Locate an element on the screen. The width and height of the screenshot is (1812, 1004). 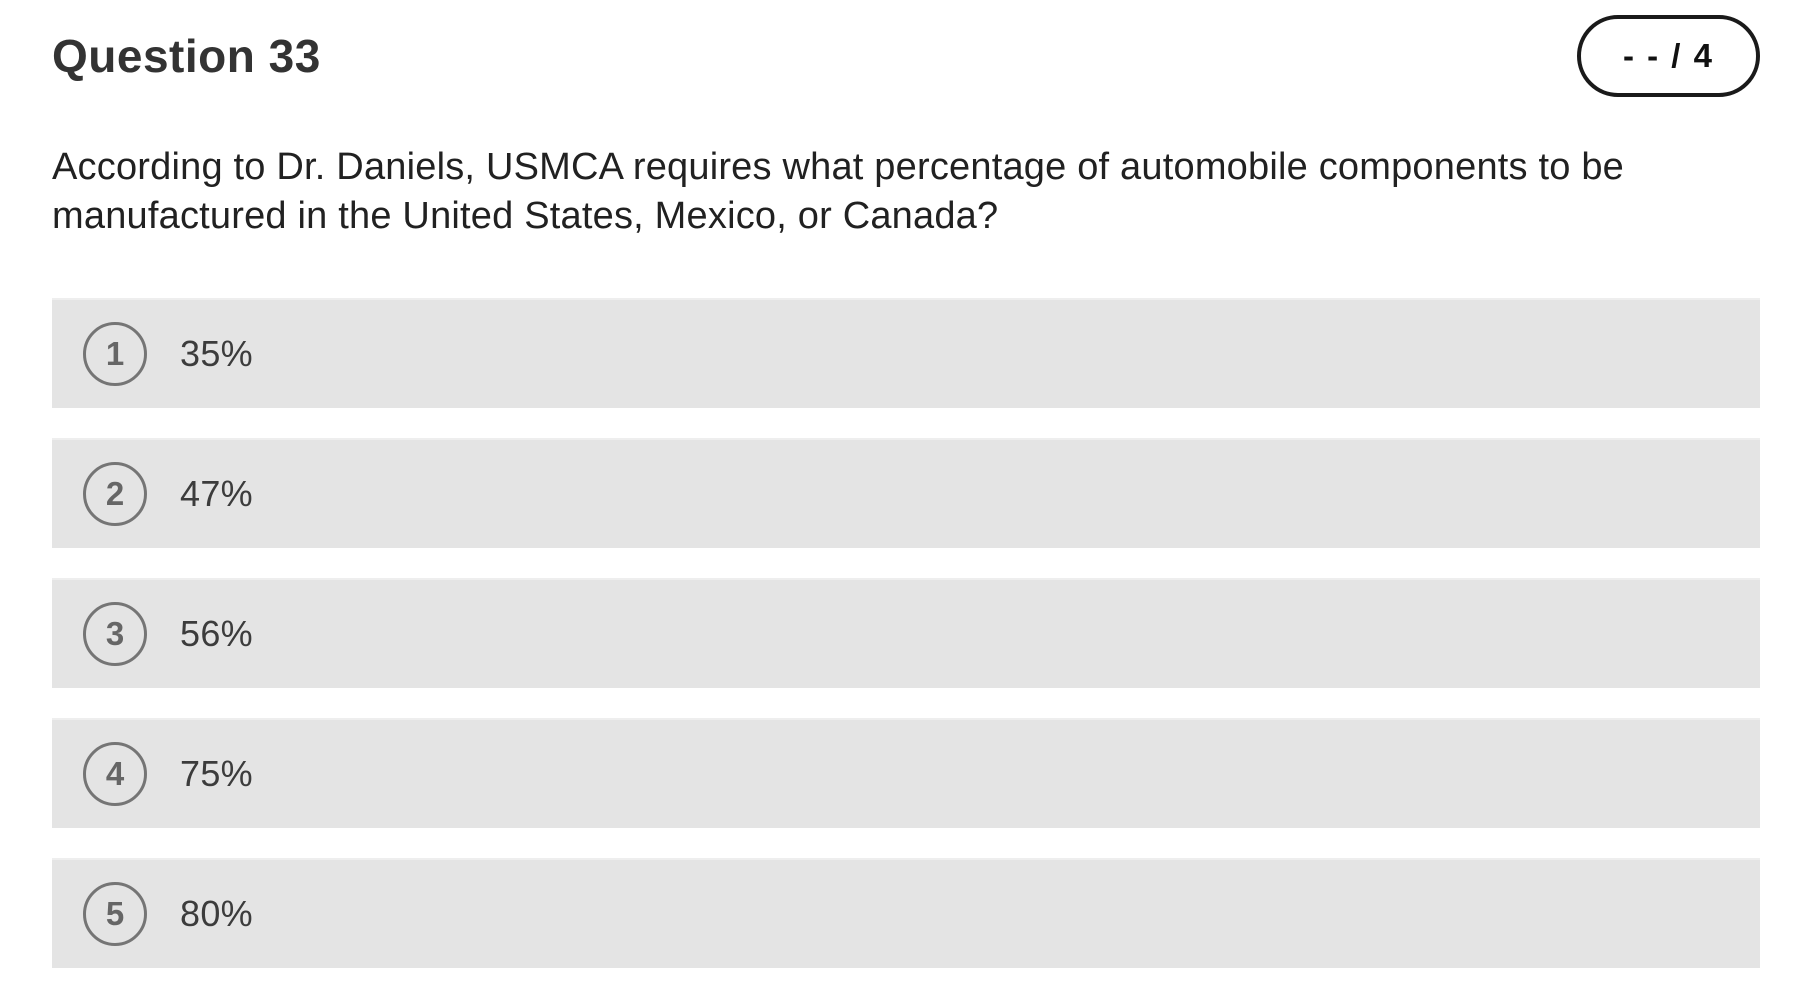
question-header: Question 33 - - / 4 is located at coordinates (906, 56).